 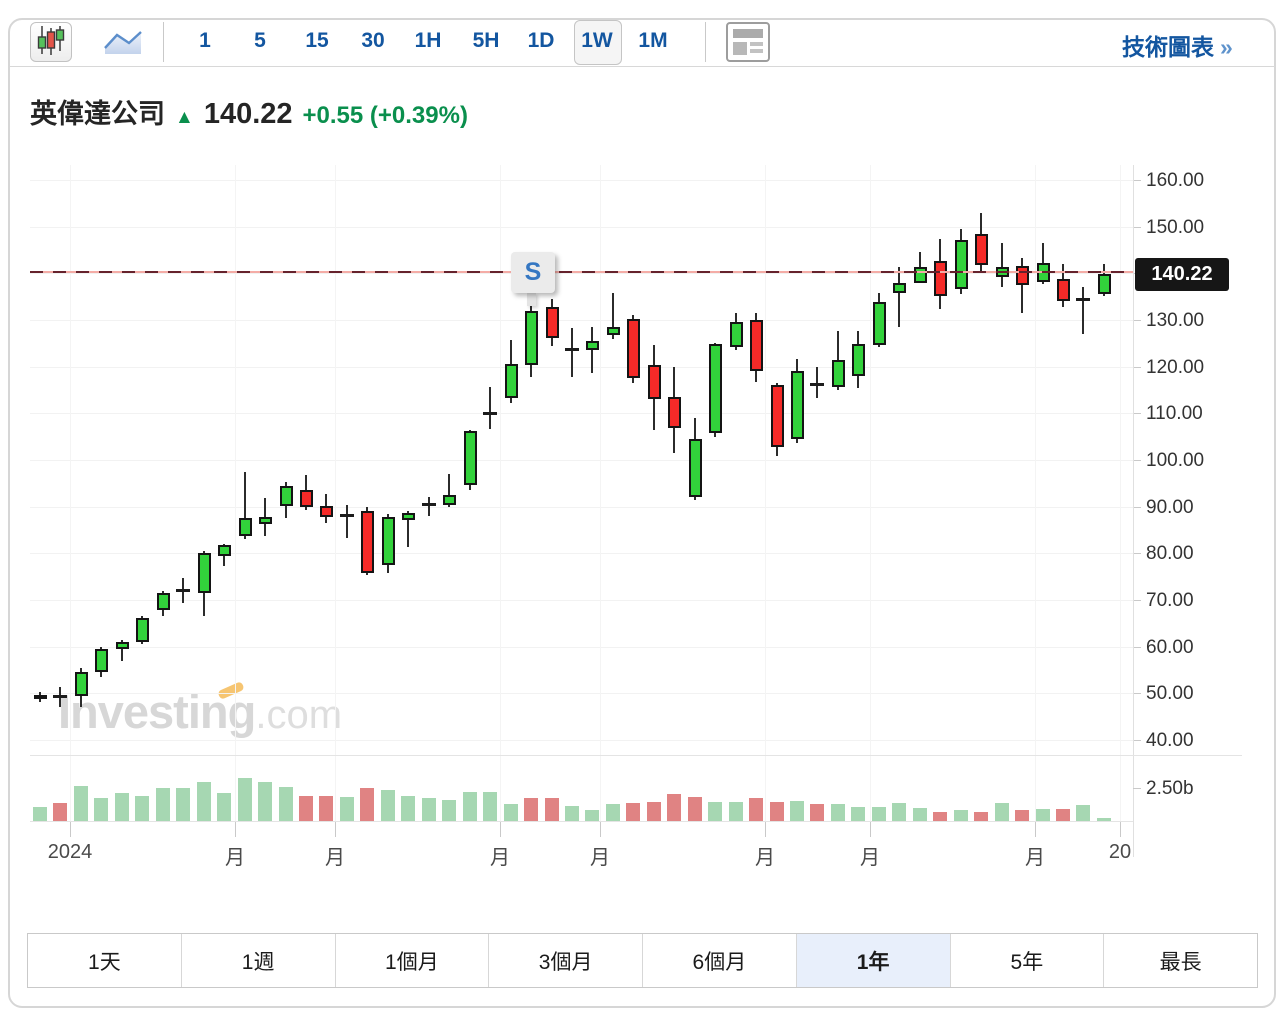 I want to click on timeframe-30min: 30, so click(x=373, y=40).